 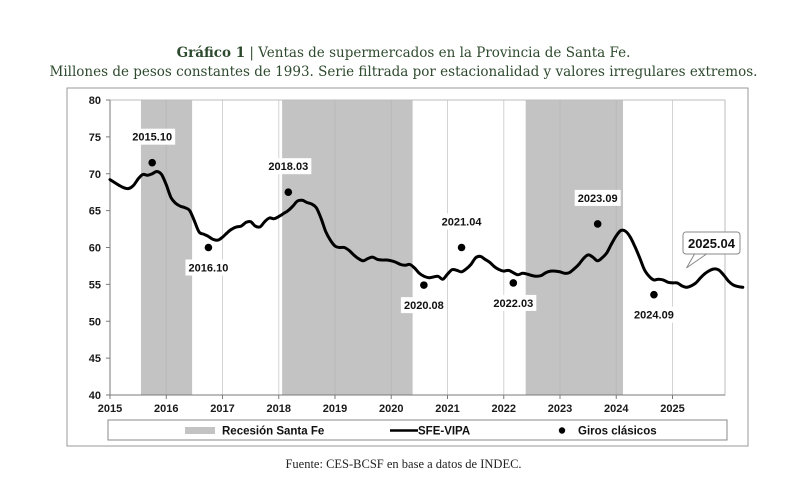 I want to click on y-tick-label: 45, so click(x=95, y=359).